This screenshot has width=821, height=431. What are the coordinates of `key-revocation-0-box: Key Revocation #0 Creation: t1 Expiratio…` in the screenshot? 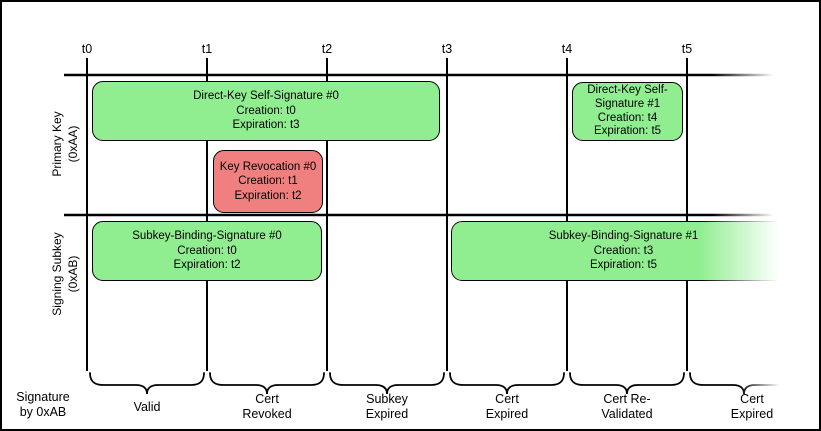 It's located at (268, 181).